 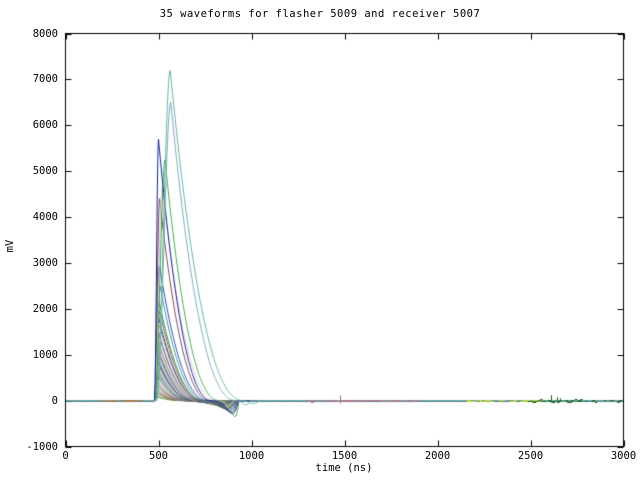 I want to click on y-tick-label: -1000, so click(x=42, y=446).